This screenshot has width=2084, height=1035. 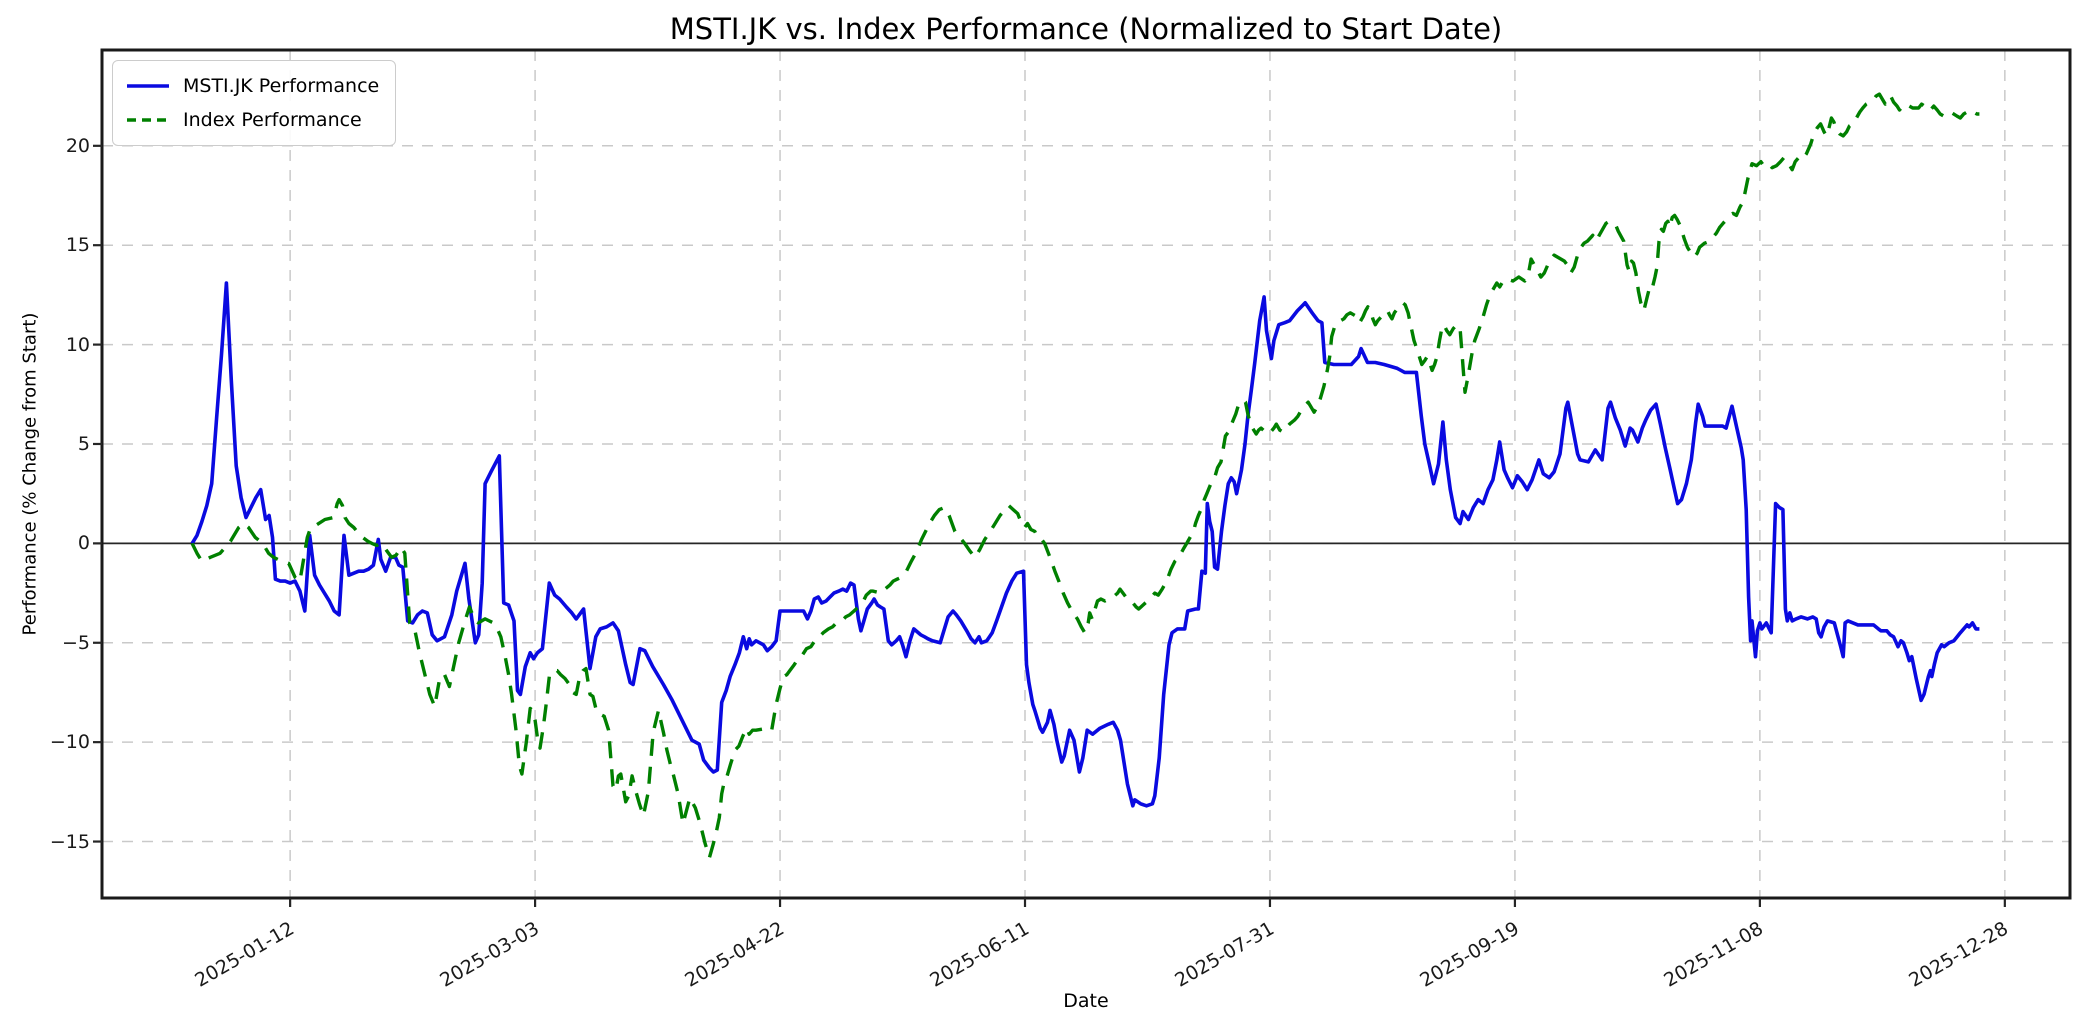 What do you see at coordinates (83, 443) in the screenshot?
I see `y-tick-label: 5` at bounding box center [83, 443].